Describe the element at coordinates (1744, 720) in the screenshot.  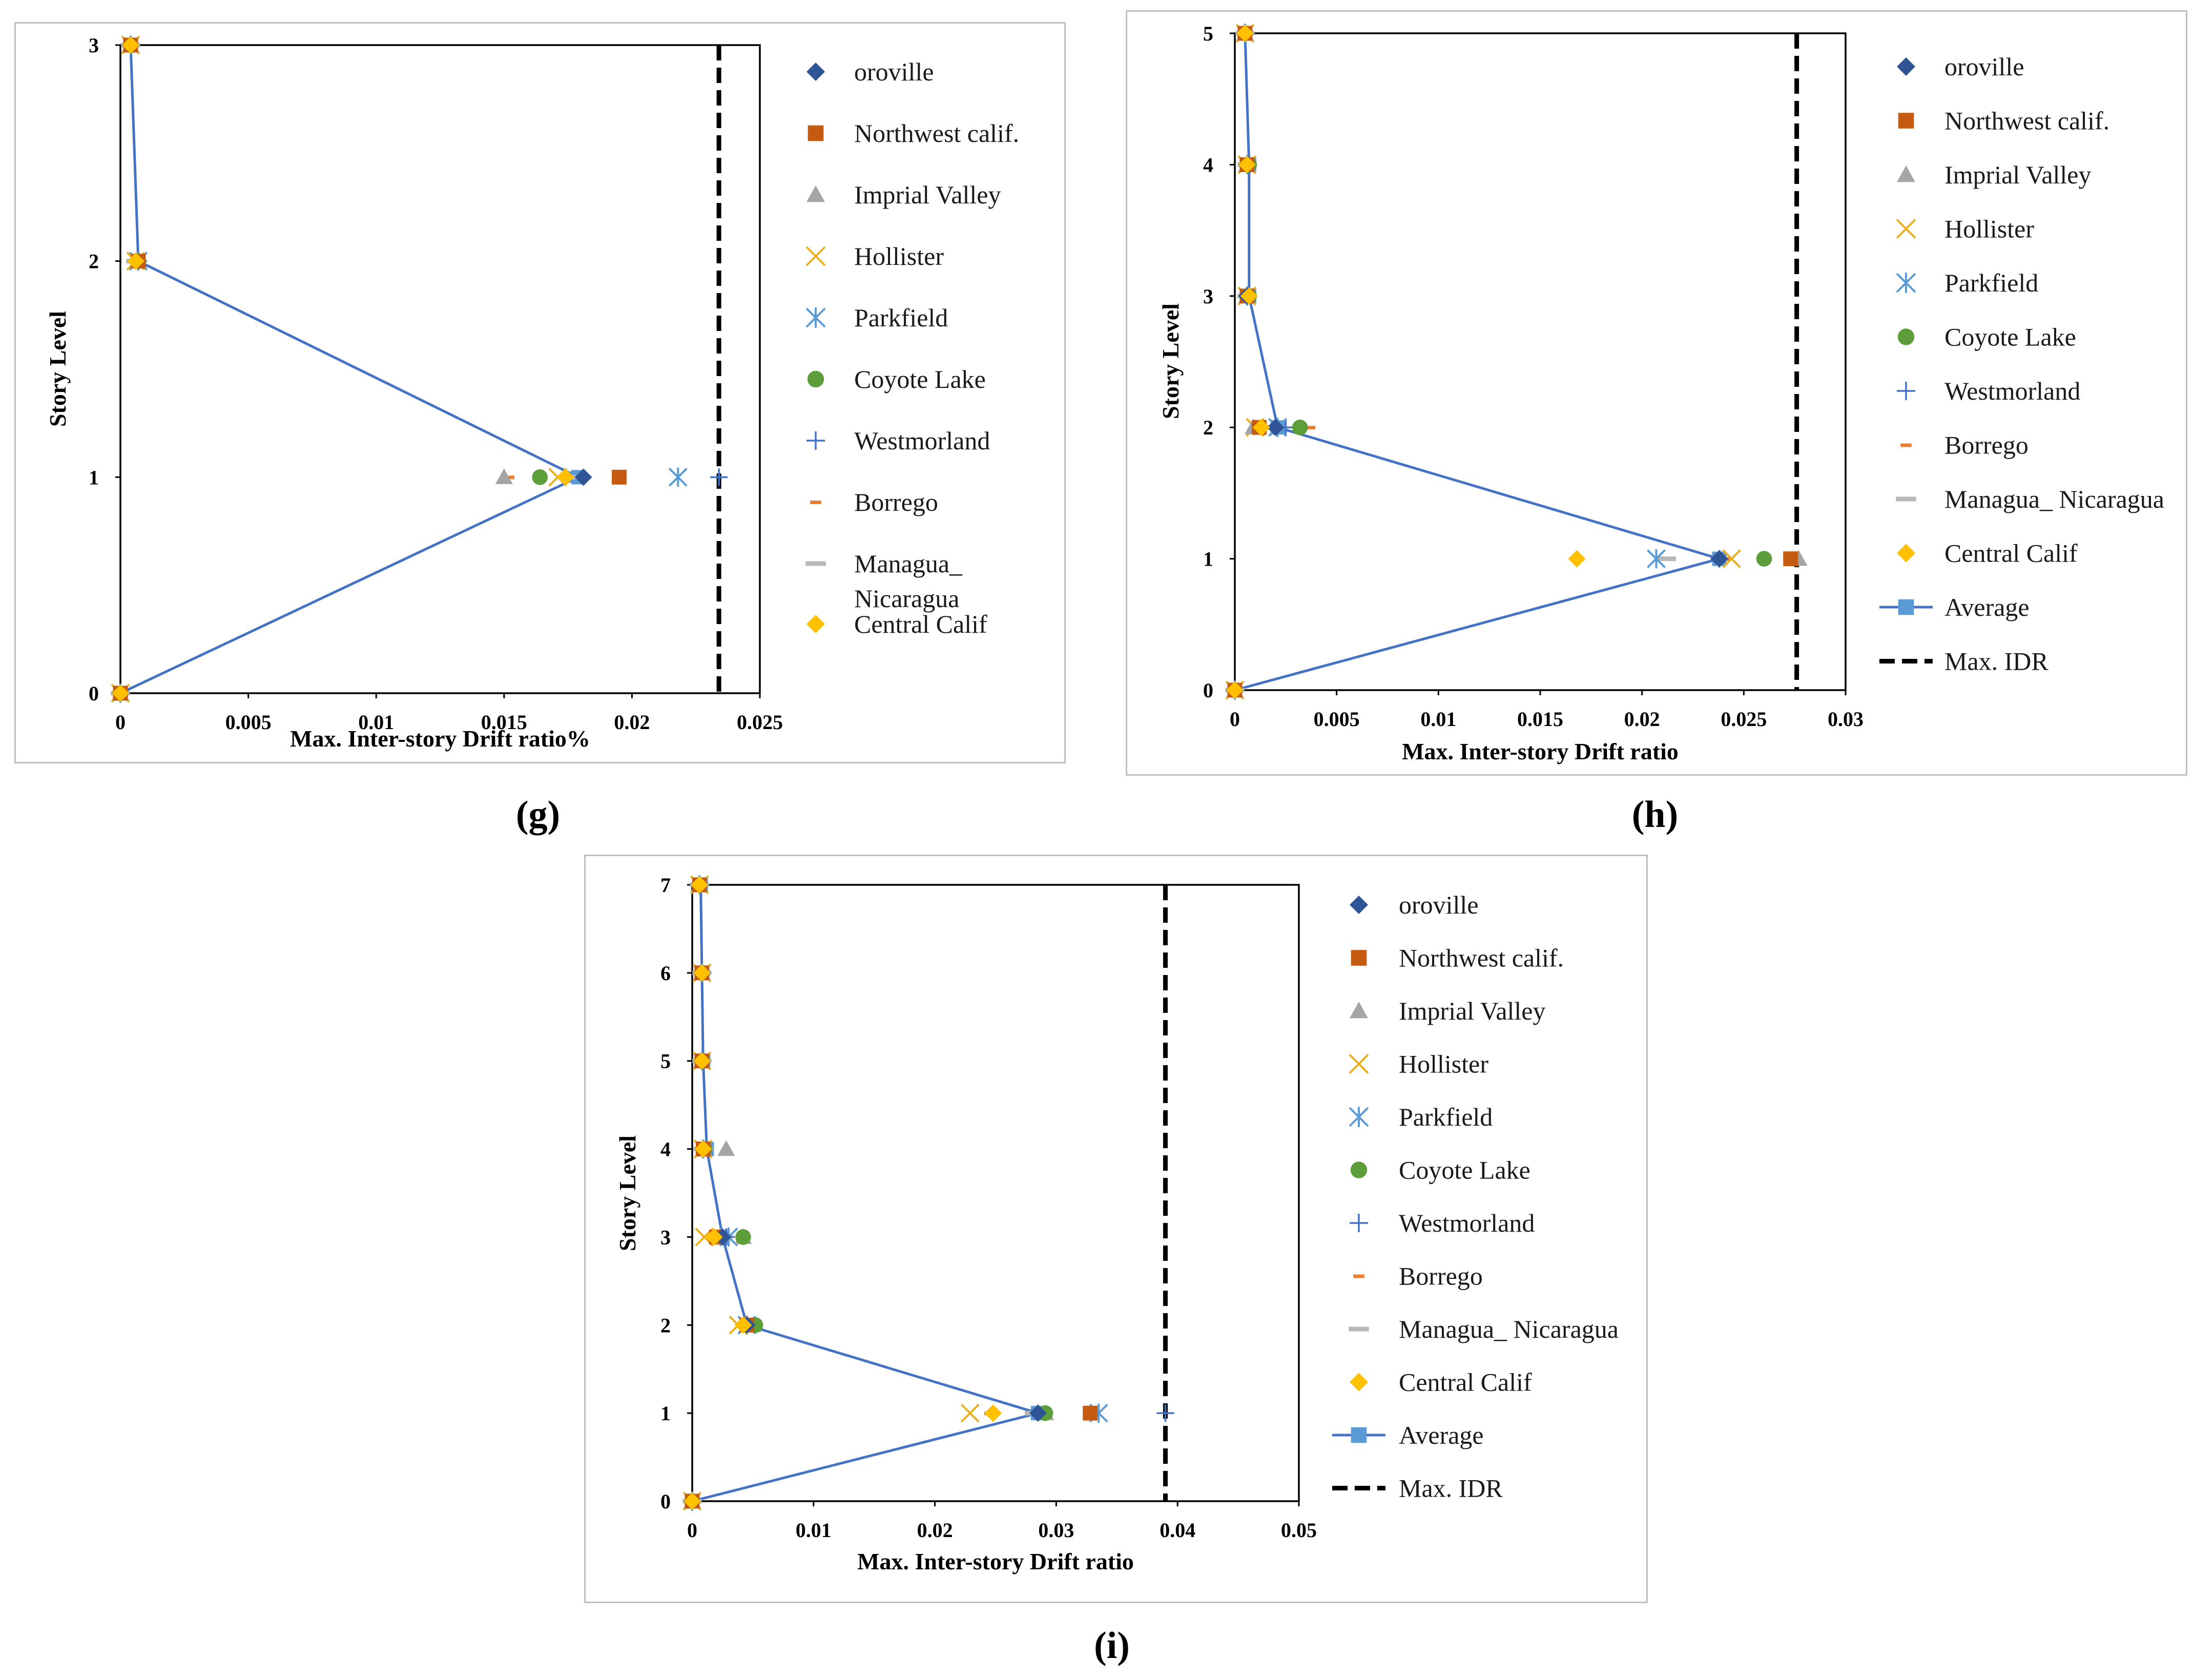
I see `chart-h-xtick-label: 0.025` at that location.